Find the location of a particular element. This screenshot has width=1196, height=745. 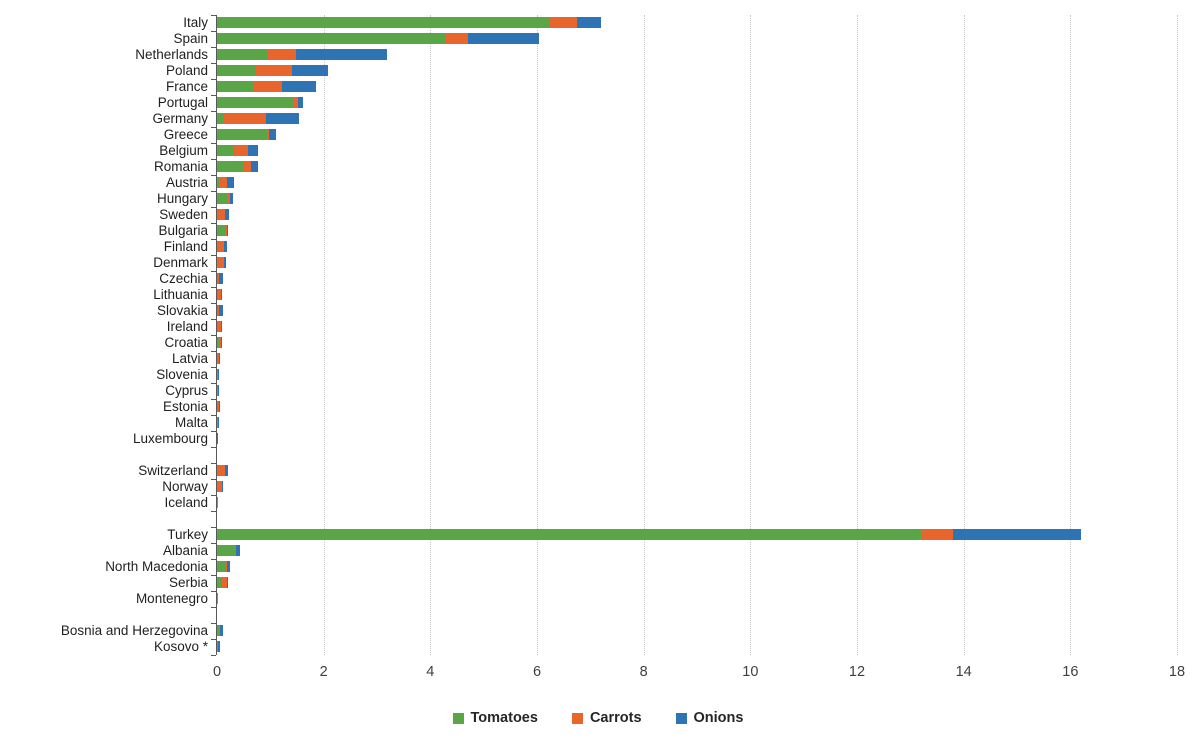

category-label: Bulgaria is located at coordinates (183, 230).